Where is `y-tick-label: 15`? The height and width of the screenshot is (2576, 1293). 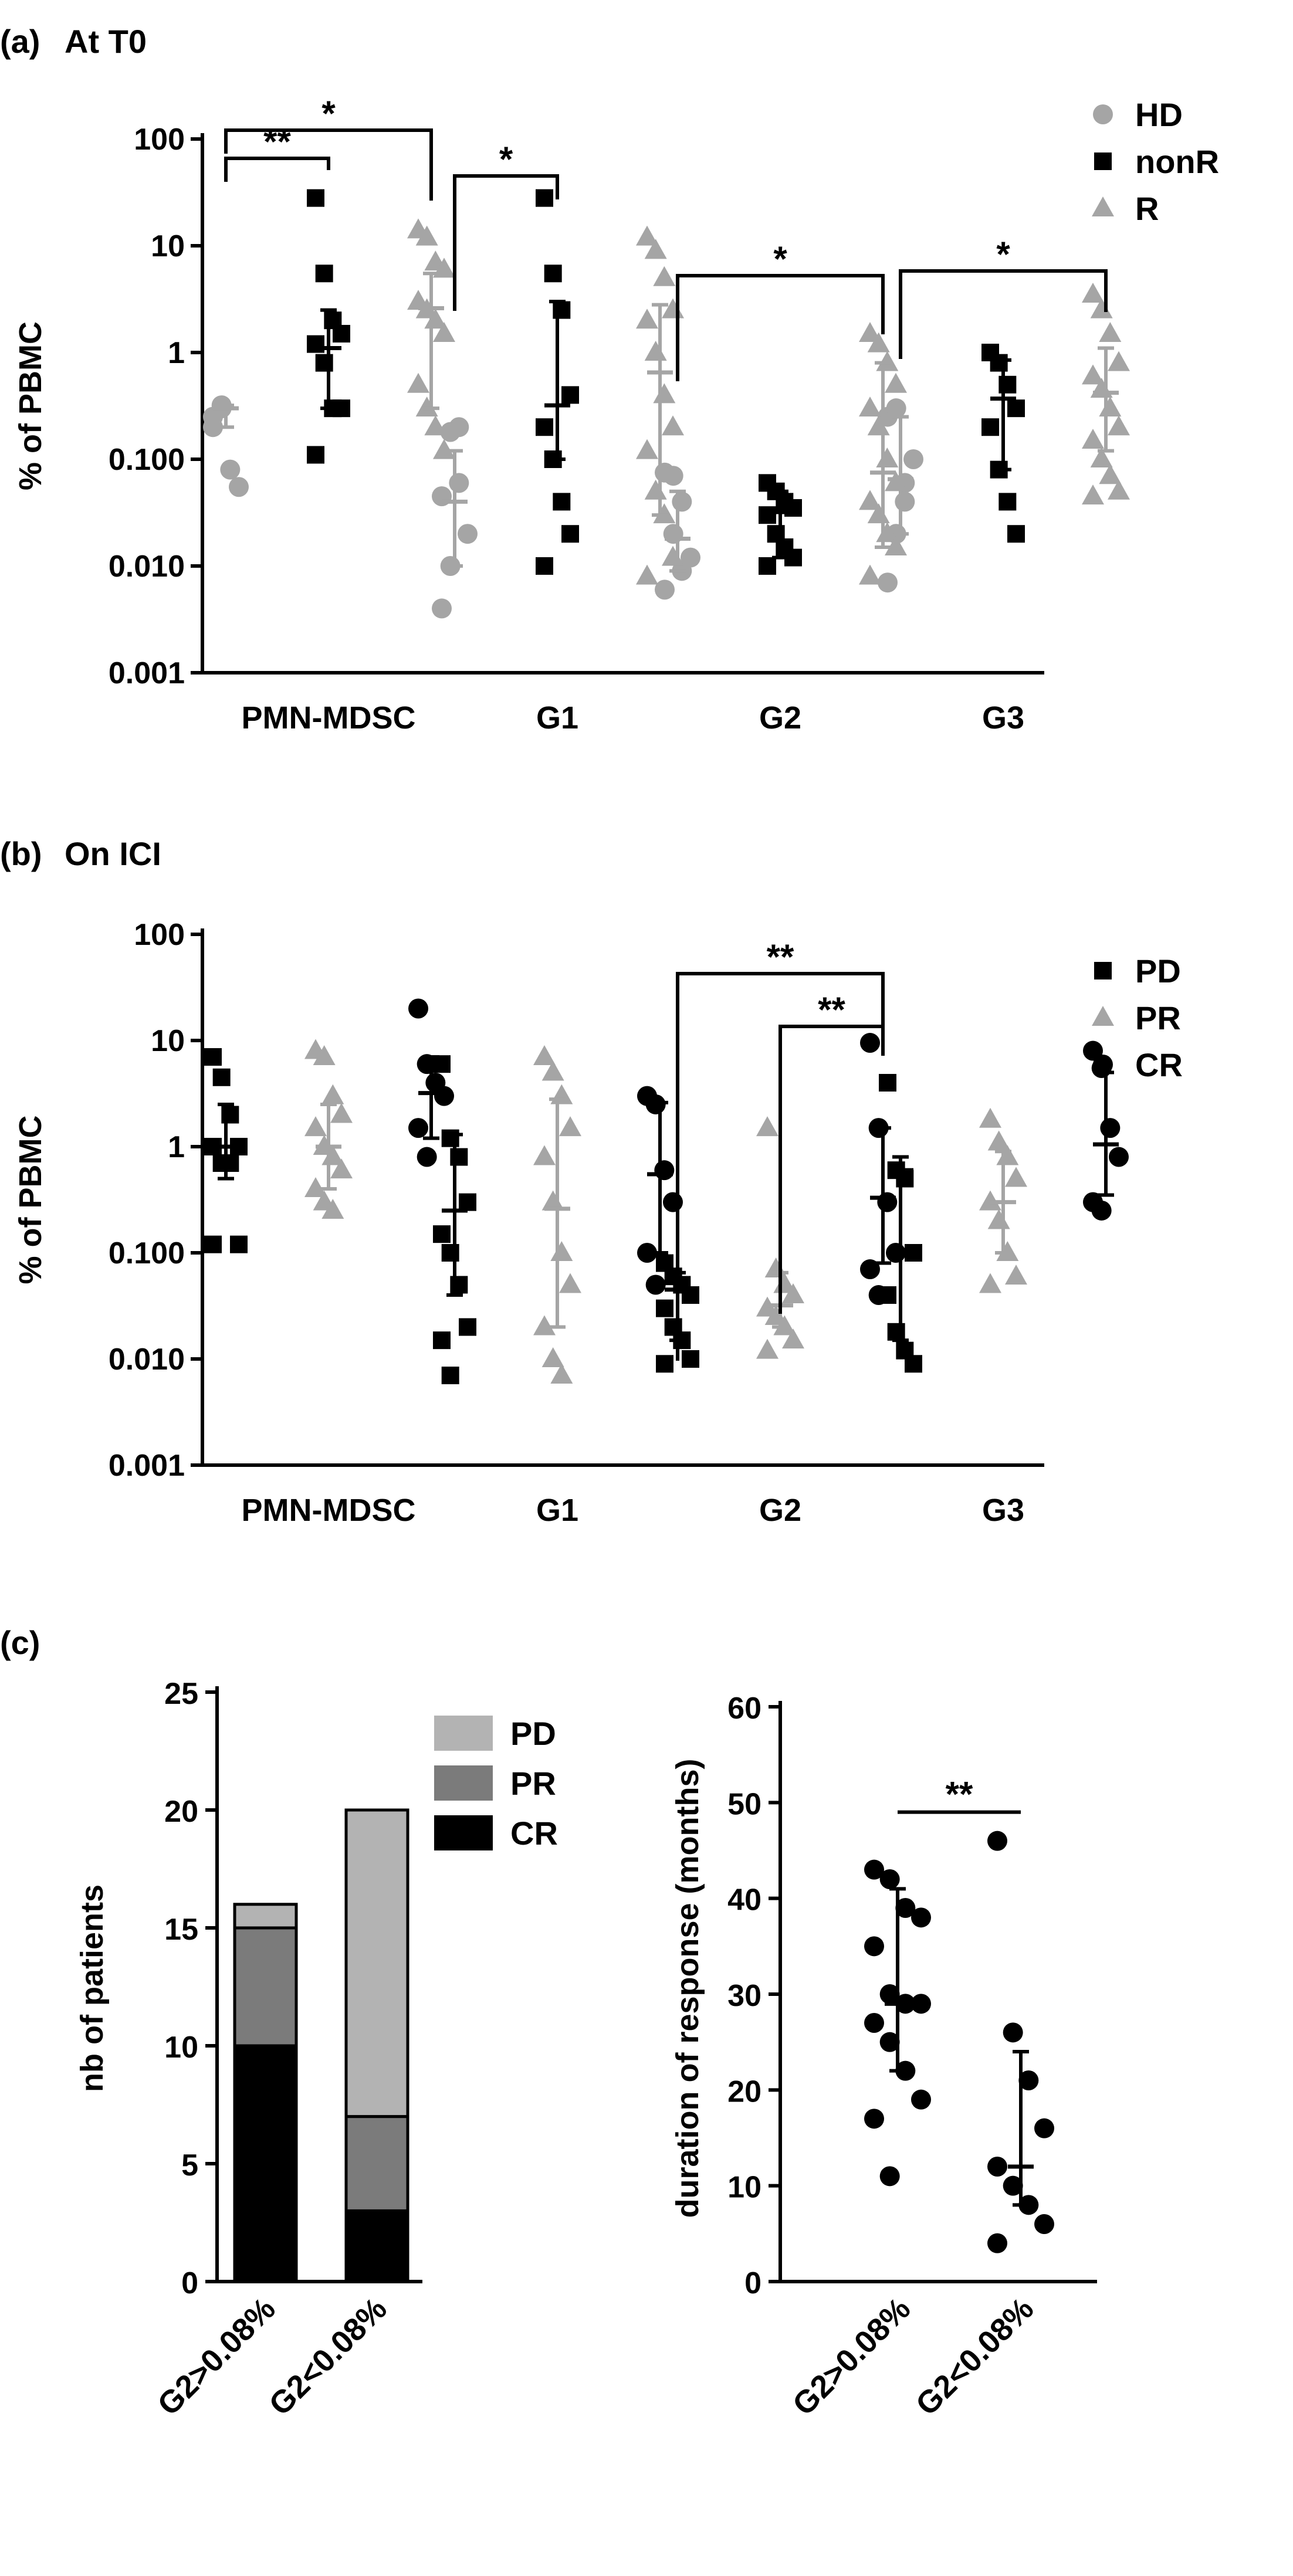 y-tick-label: 15 is located at coordinates (181, 1930).